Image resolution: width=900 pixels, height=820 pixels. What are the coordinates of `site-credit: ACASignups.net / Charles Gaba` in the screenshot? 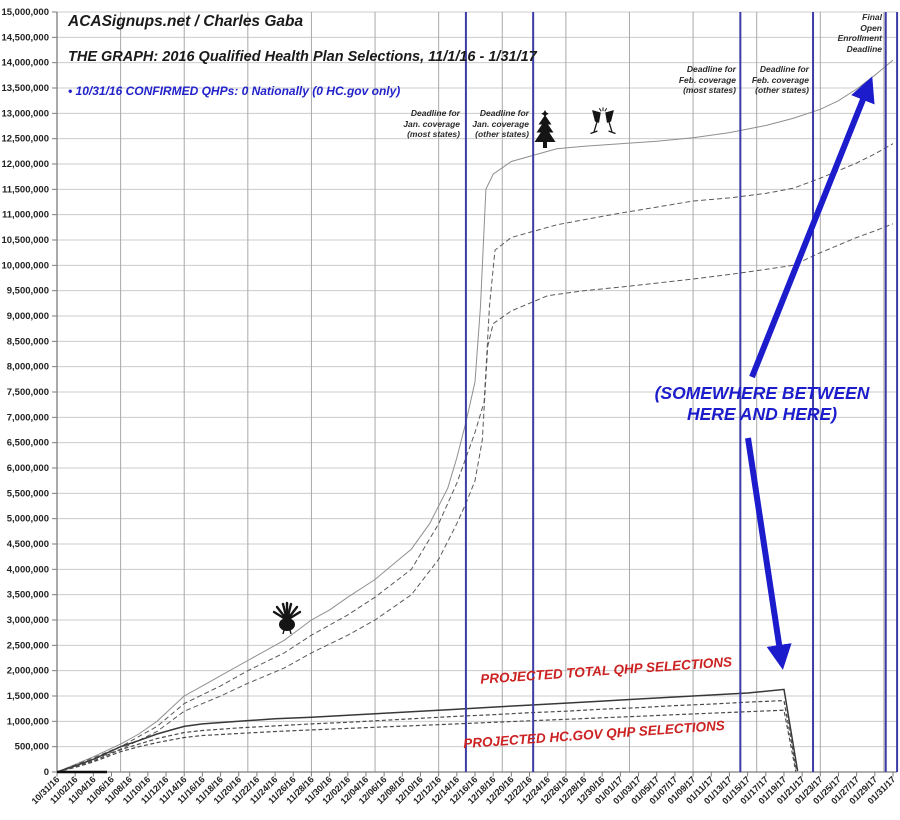 It's located at (186, 21).